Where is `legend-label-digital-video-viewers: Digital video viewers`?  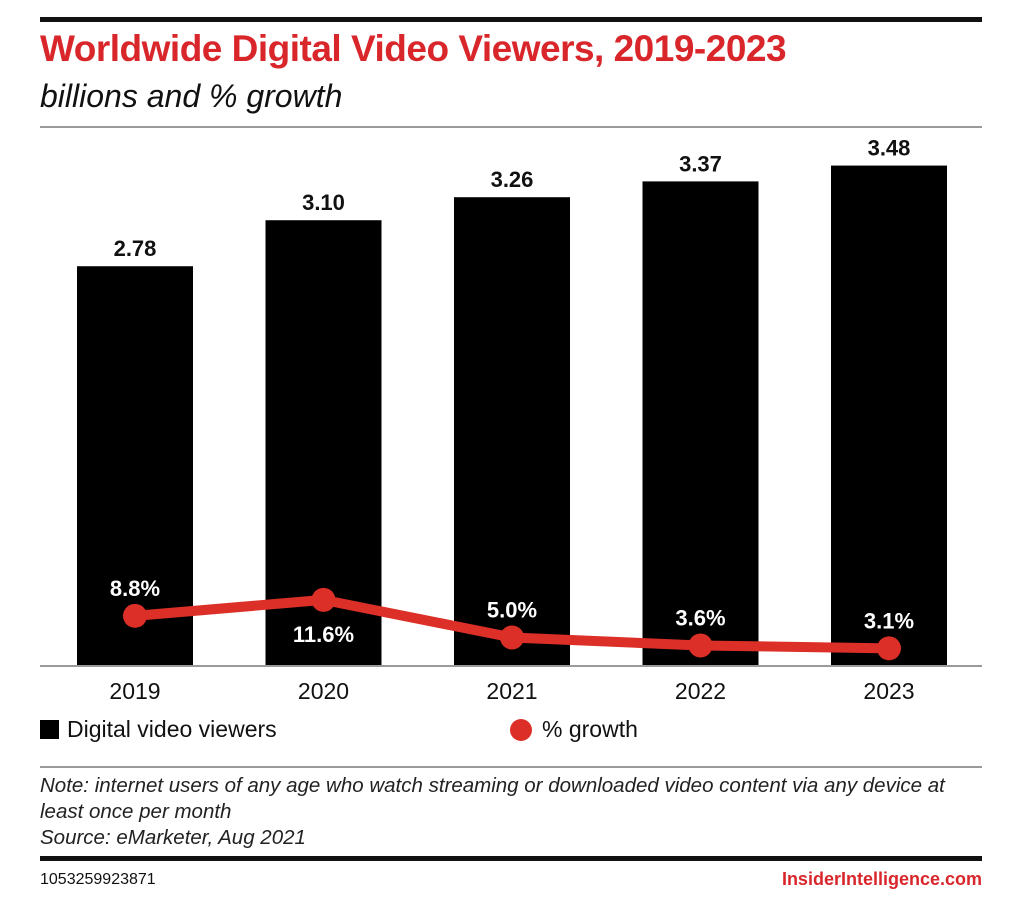 legend-label-digital-video-viewers: Digital video viewers is located at coordinates (172, 729).